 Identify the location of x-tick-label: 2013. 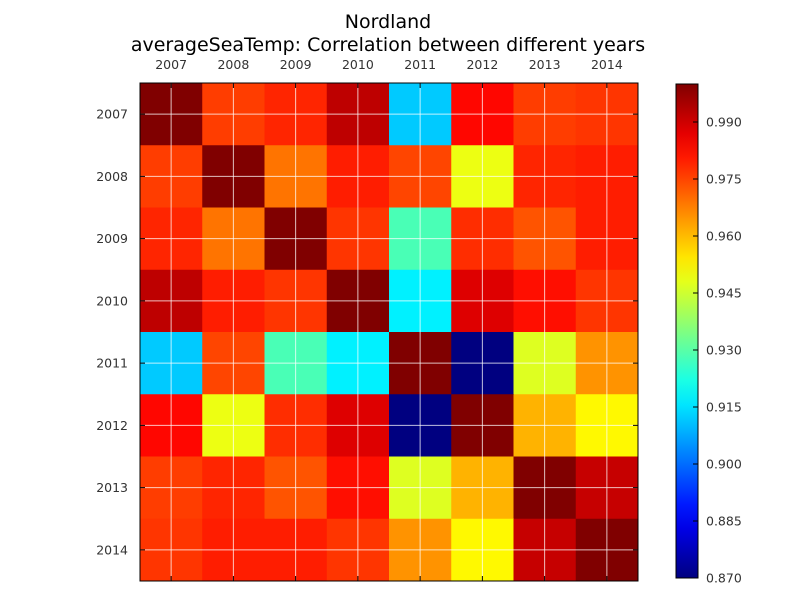
(545, 64).